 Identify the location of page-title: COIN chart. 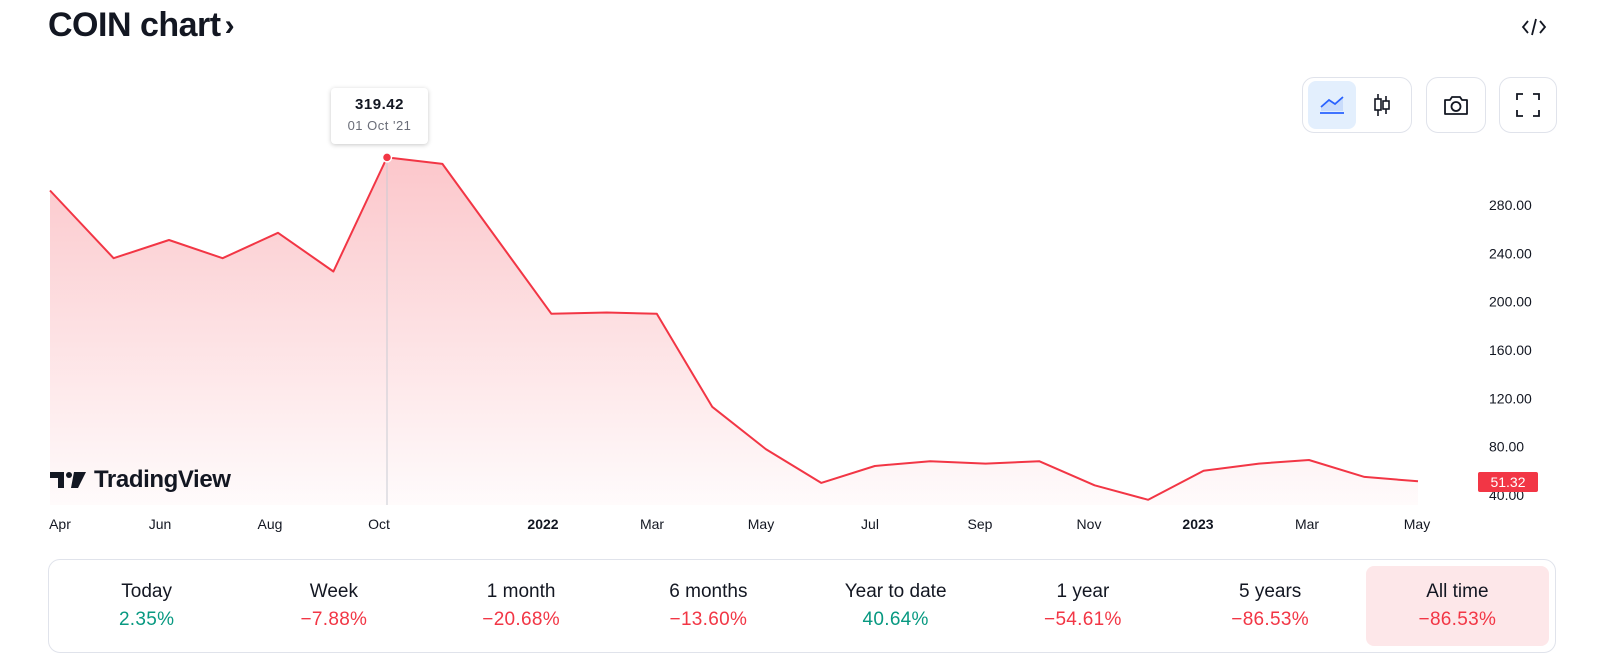
(134, 25).